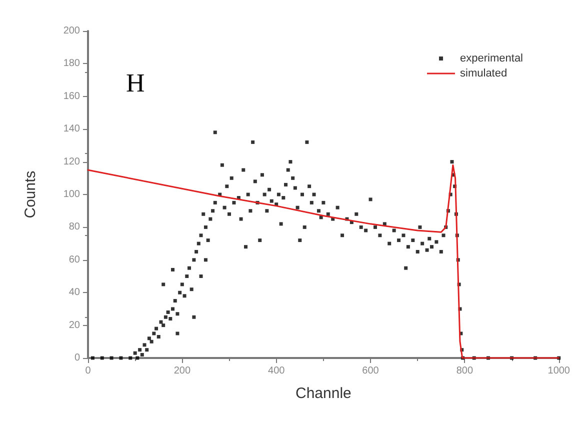  What do you see at coordinates (71, 129) in the screenshot?
I see `y-tick-label: 140` at bounding box center [71, 129].